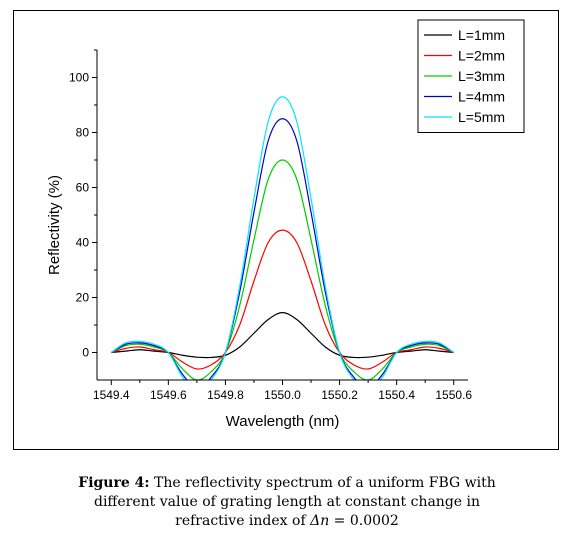 The image size is (574, 536). Describe the element at coordinates (481, 117) in the screenshot. I see `legend-label: L=5mm` at that location.